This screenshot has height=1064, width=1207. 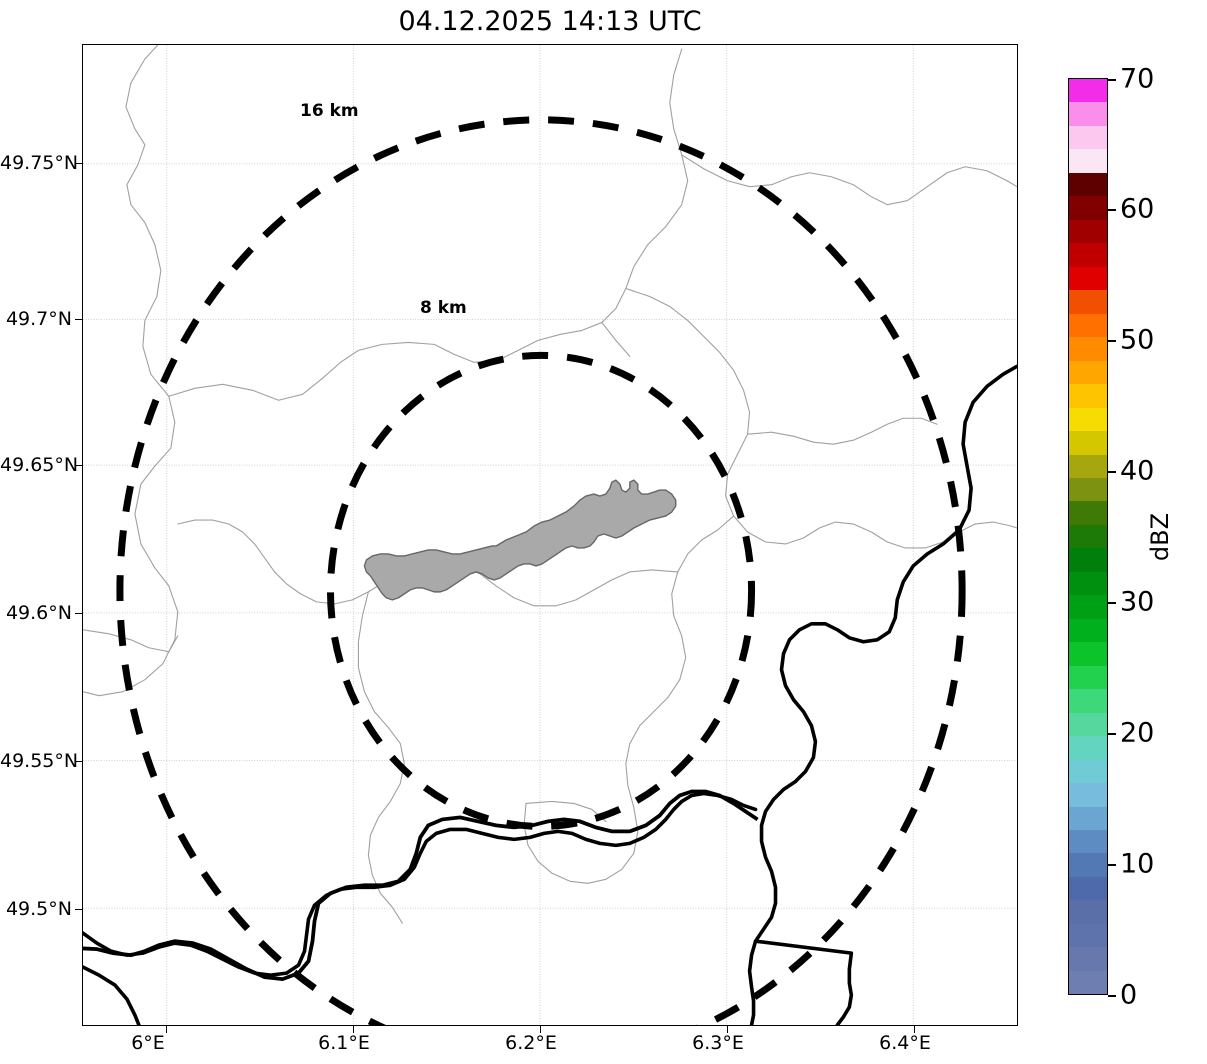 I want to click on colorbar-tick-label-70: 70, so click(x=1137, y=79).